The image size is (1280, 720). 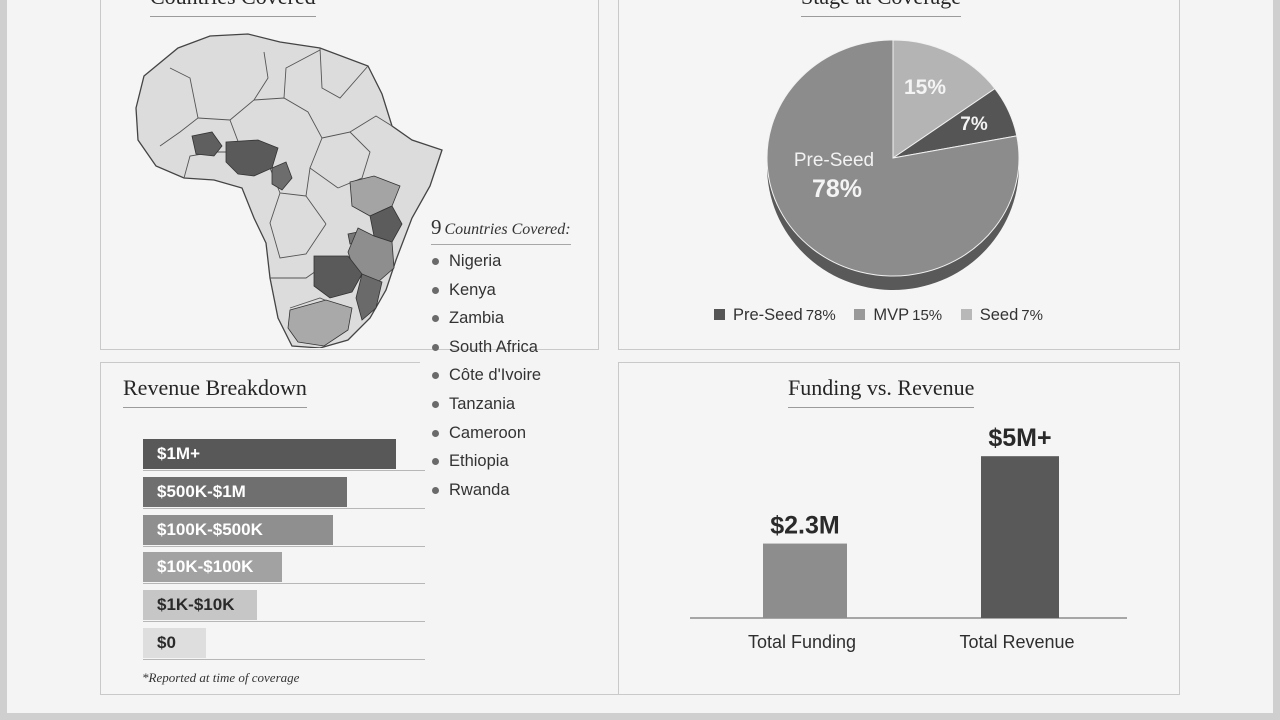 I want to click on pie-label-seed-value: 7%, so click(x=974, y=124).